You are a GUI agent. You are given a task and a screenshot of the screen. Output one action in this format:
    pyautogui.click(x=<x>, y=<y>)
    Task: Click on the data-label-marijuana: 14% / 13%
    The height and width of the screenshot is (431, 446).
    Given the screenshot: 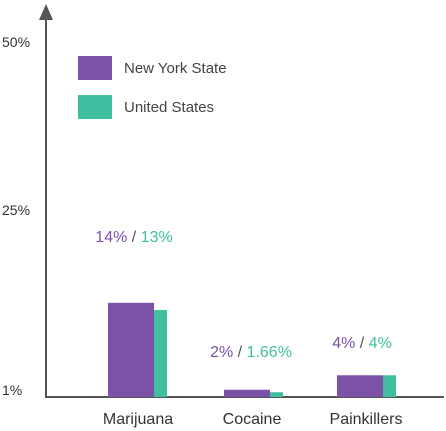 What is the action you would take?
    pyautogui.click(x=133, y=237)
    